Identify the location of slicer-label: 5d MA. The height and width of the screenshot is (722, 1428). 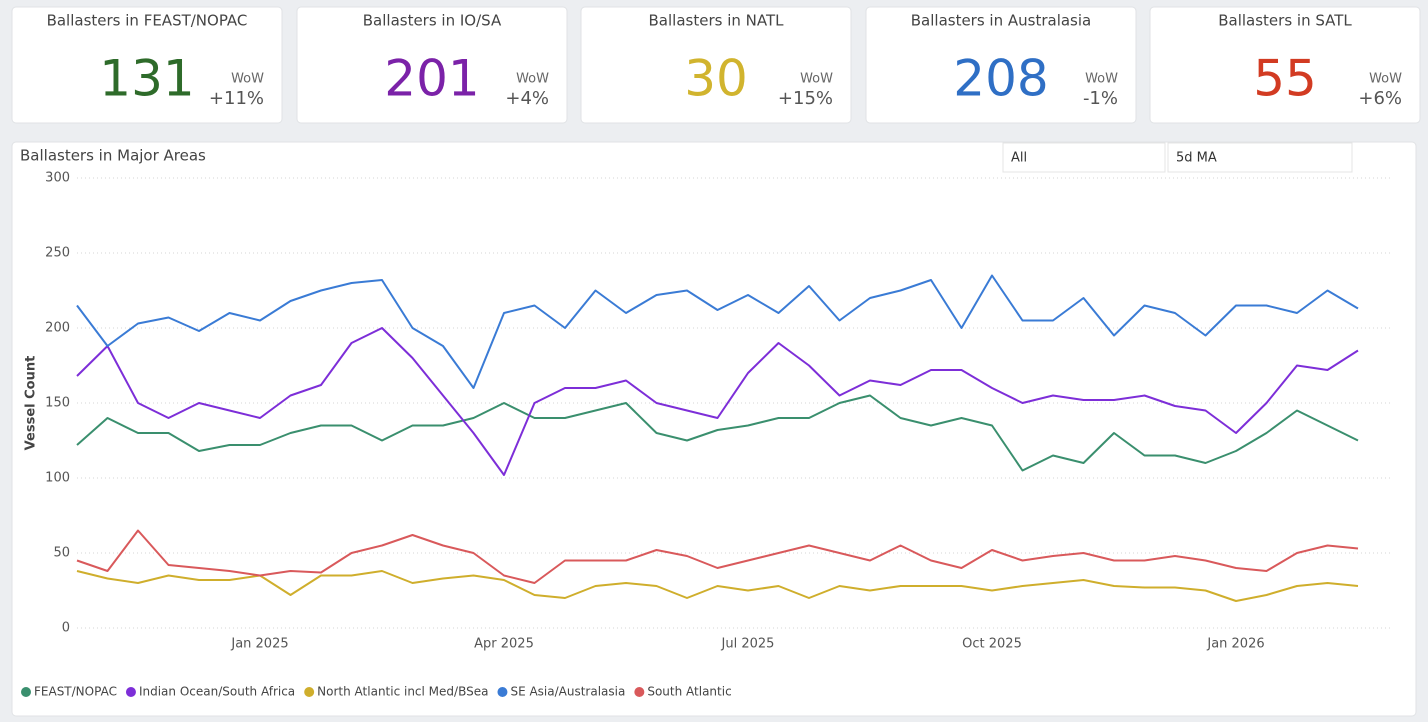
(1196, 158).